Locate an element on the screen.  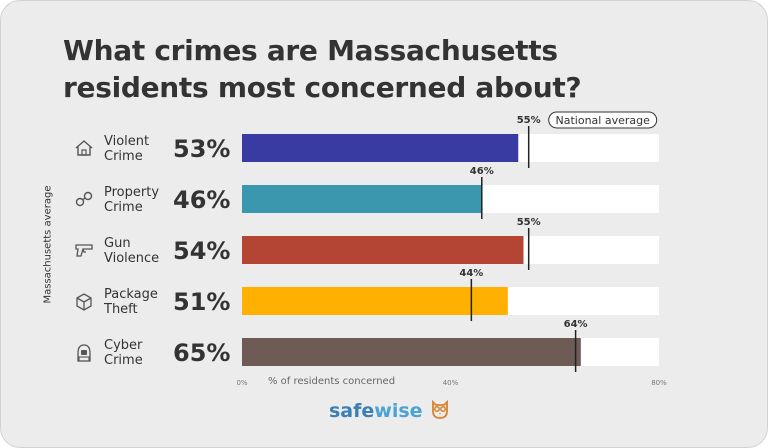
national-average-label: 46% is located at coordinates (482, 171).